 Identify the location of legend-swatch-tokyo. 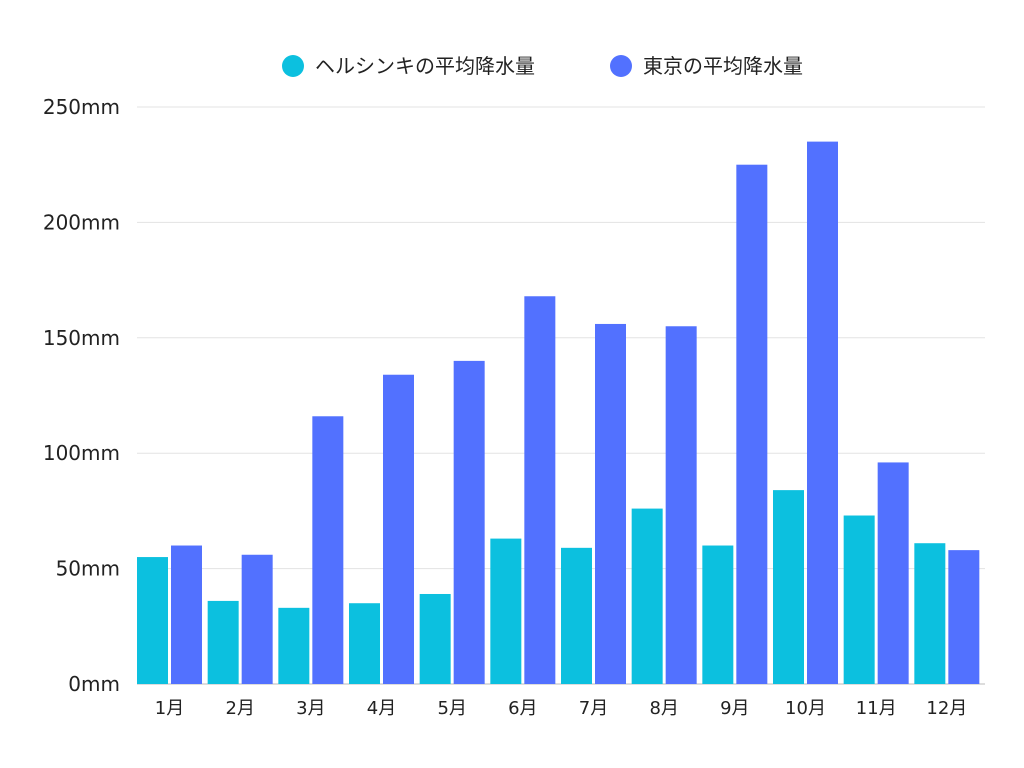
(621, 66).